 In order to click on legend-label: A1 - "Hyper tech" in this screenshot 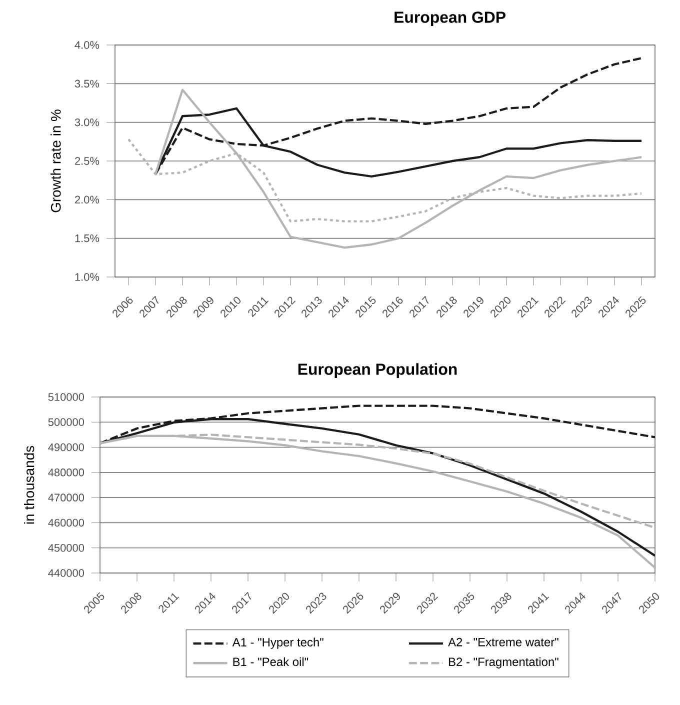, I will do `click(278, 643)`.